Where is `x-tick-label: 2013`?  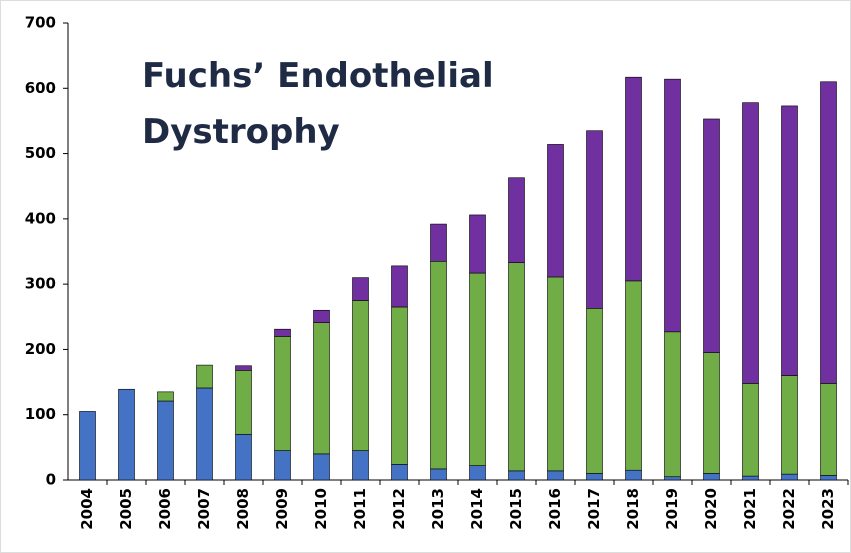 x-tick-label: 2013 is located at coordinates (438, 509).